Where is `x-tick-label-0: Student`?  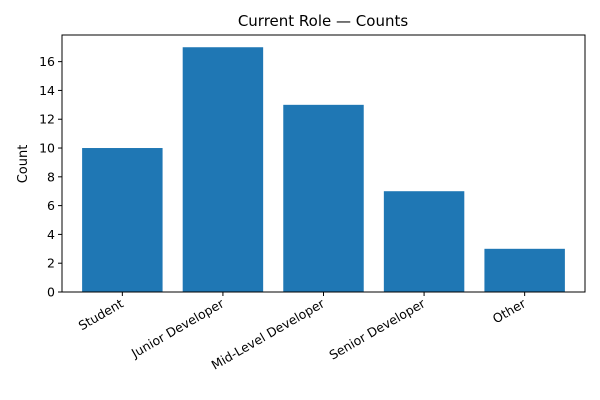
x-tick-label-0: Student is located at coordinates (101, 315).